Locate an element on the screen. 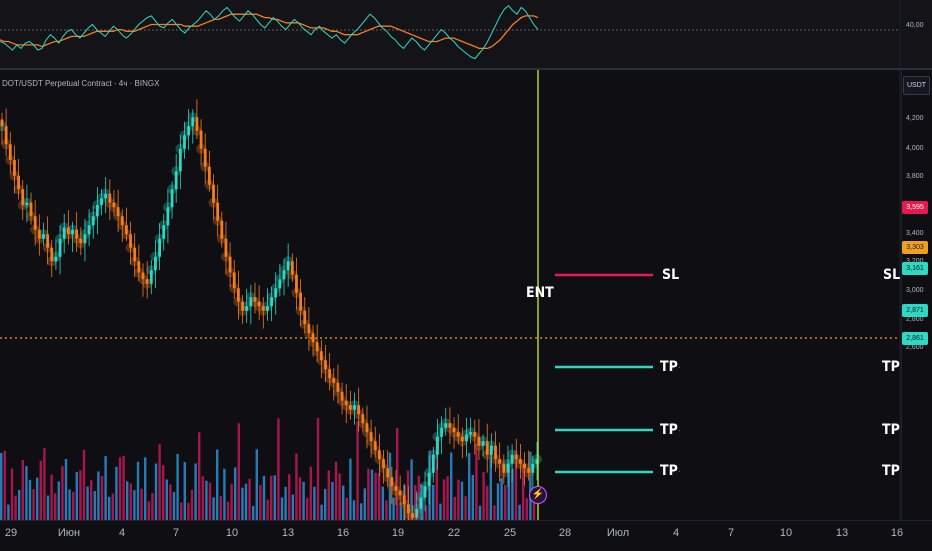 The width and height of the screenshot is (932, 551). tp-label-1: TP is located at coordinates (669, 367).